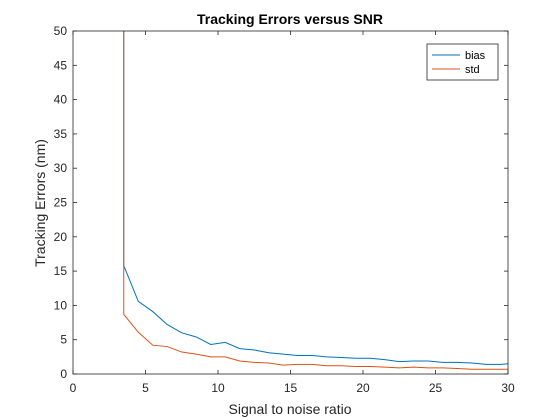 Image resolution: width=560 pixels, height=420 pixels. Describe the element at coordinates (63, 340) in the screenshot. I see `y-tick-label: 5` at that location.